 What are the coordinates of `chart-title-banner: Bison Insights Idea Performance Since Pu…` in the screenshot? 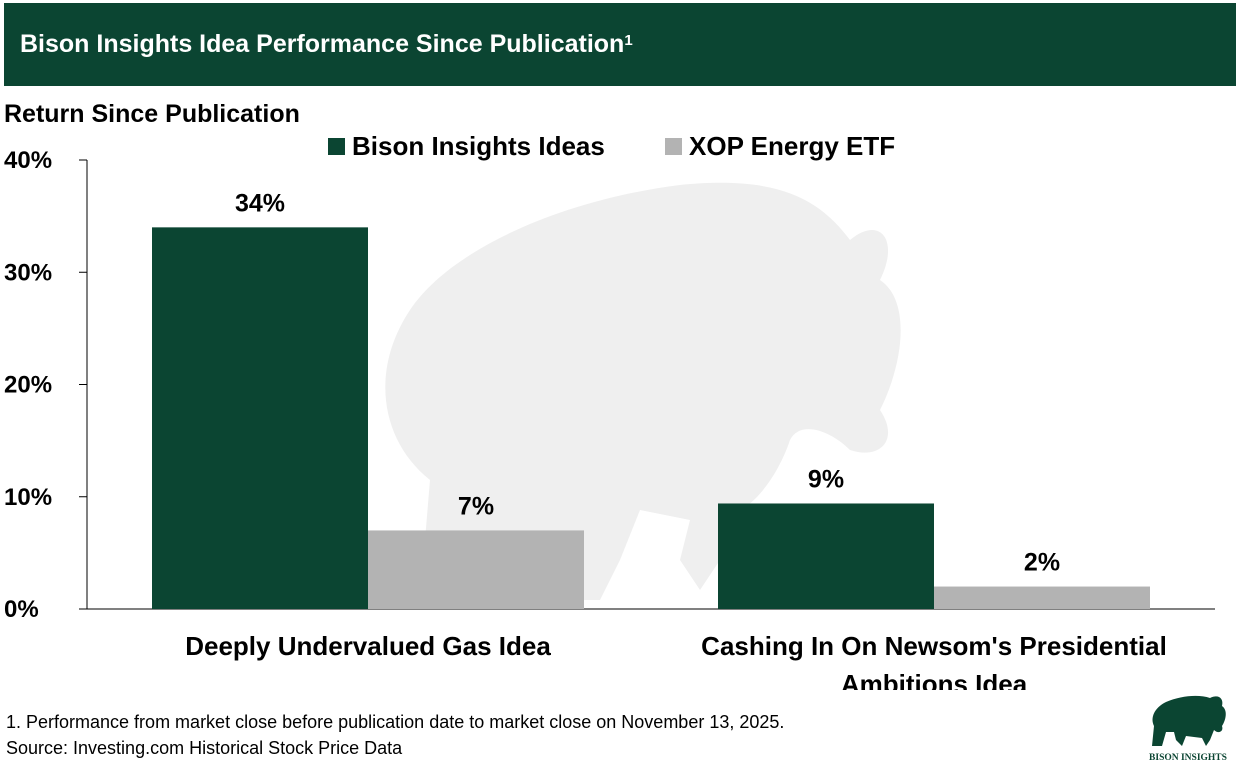 It's located at (620, 44).